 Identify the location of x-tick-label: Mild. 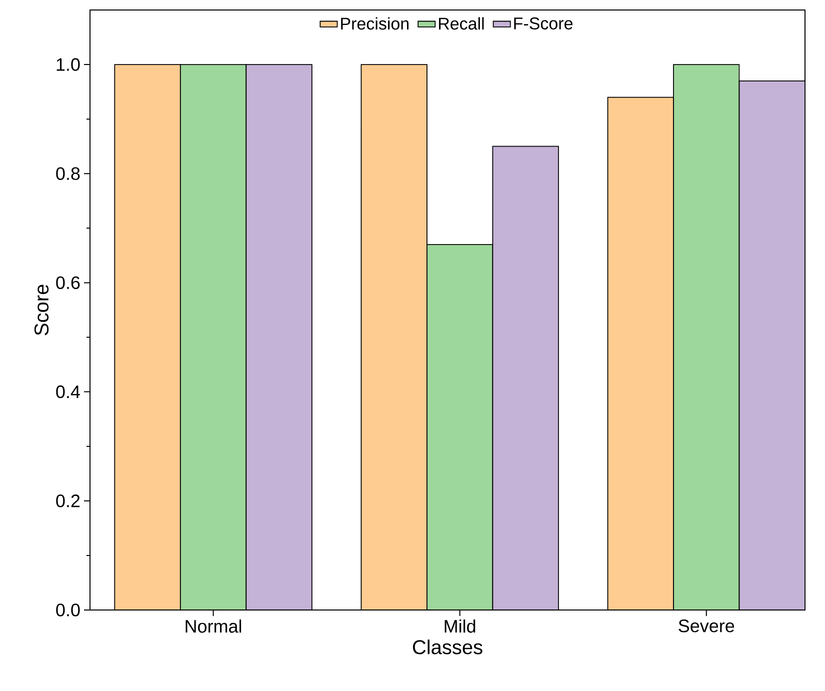
(460, 626).